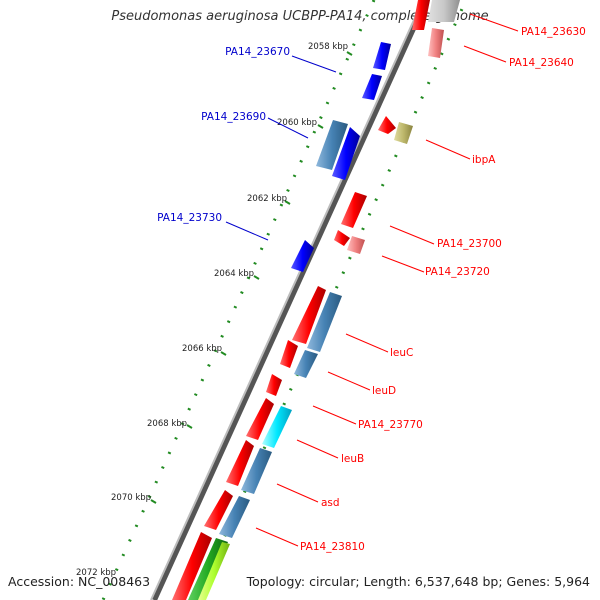  Describe the element at coordinates (96, 573) in the screenshot. I see `kbp-label: 2072 kbp` at that location.